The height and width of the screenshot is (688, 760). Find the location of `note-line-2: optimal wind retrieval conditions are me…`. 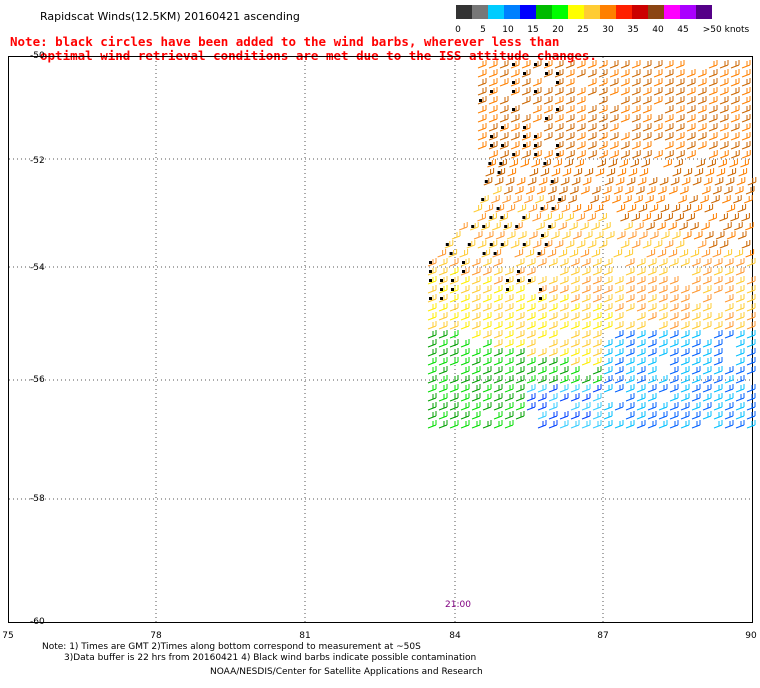

note-line-2: optimal wind retrieval conditions are me… is located at coordinates (318, 55).